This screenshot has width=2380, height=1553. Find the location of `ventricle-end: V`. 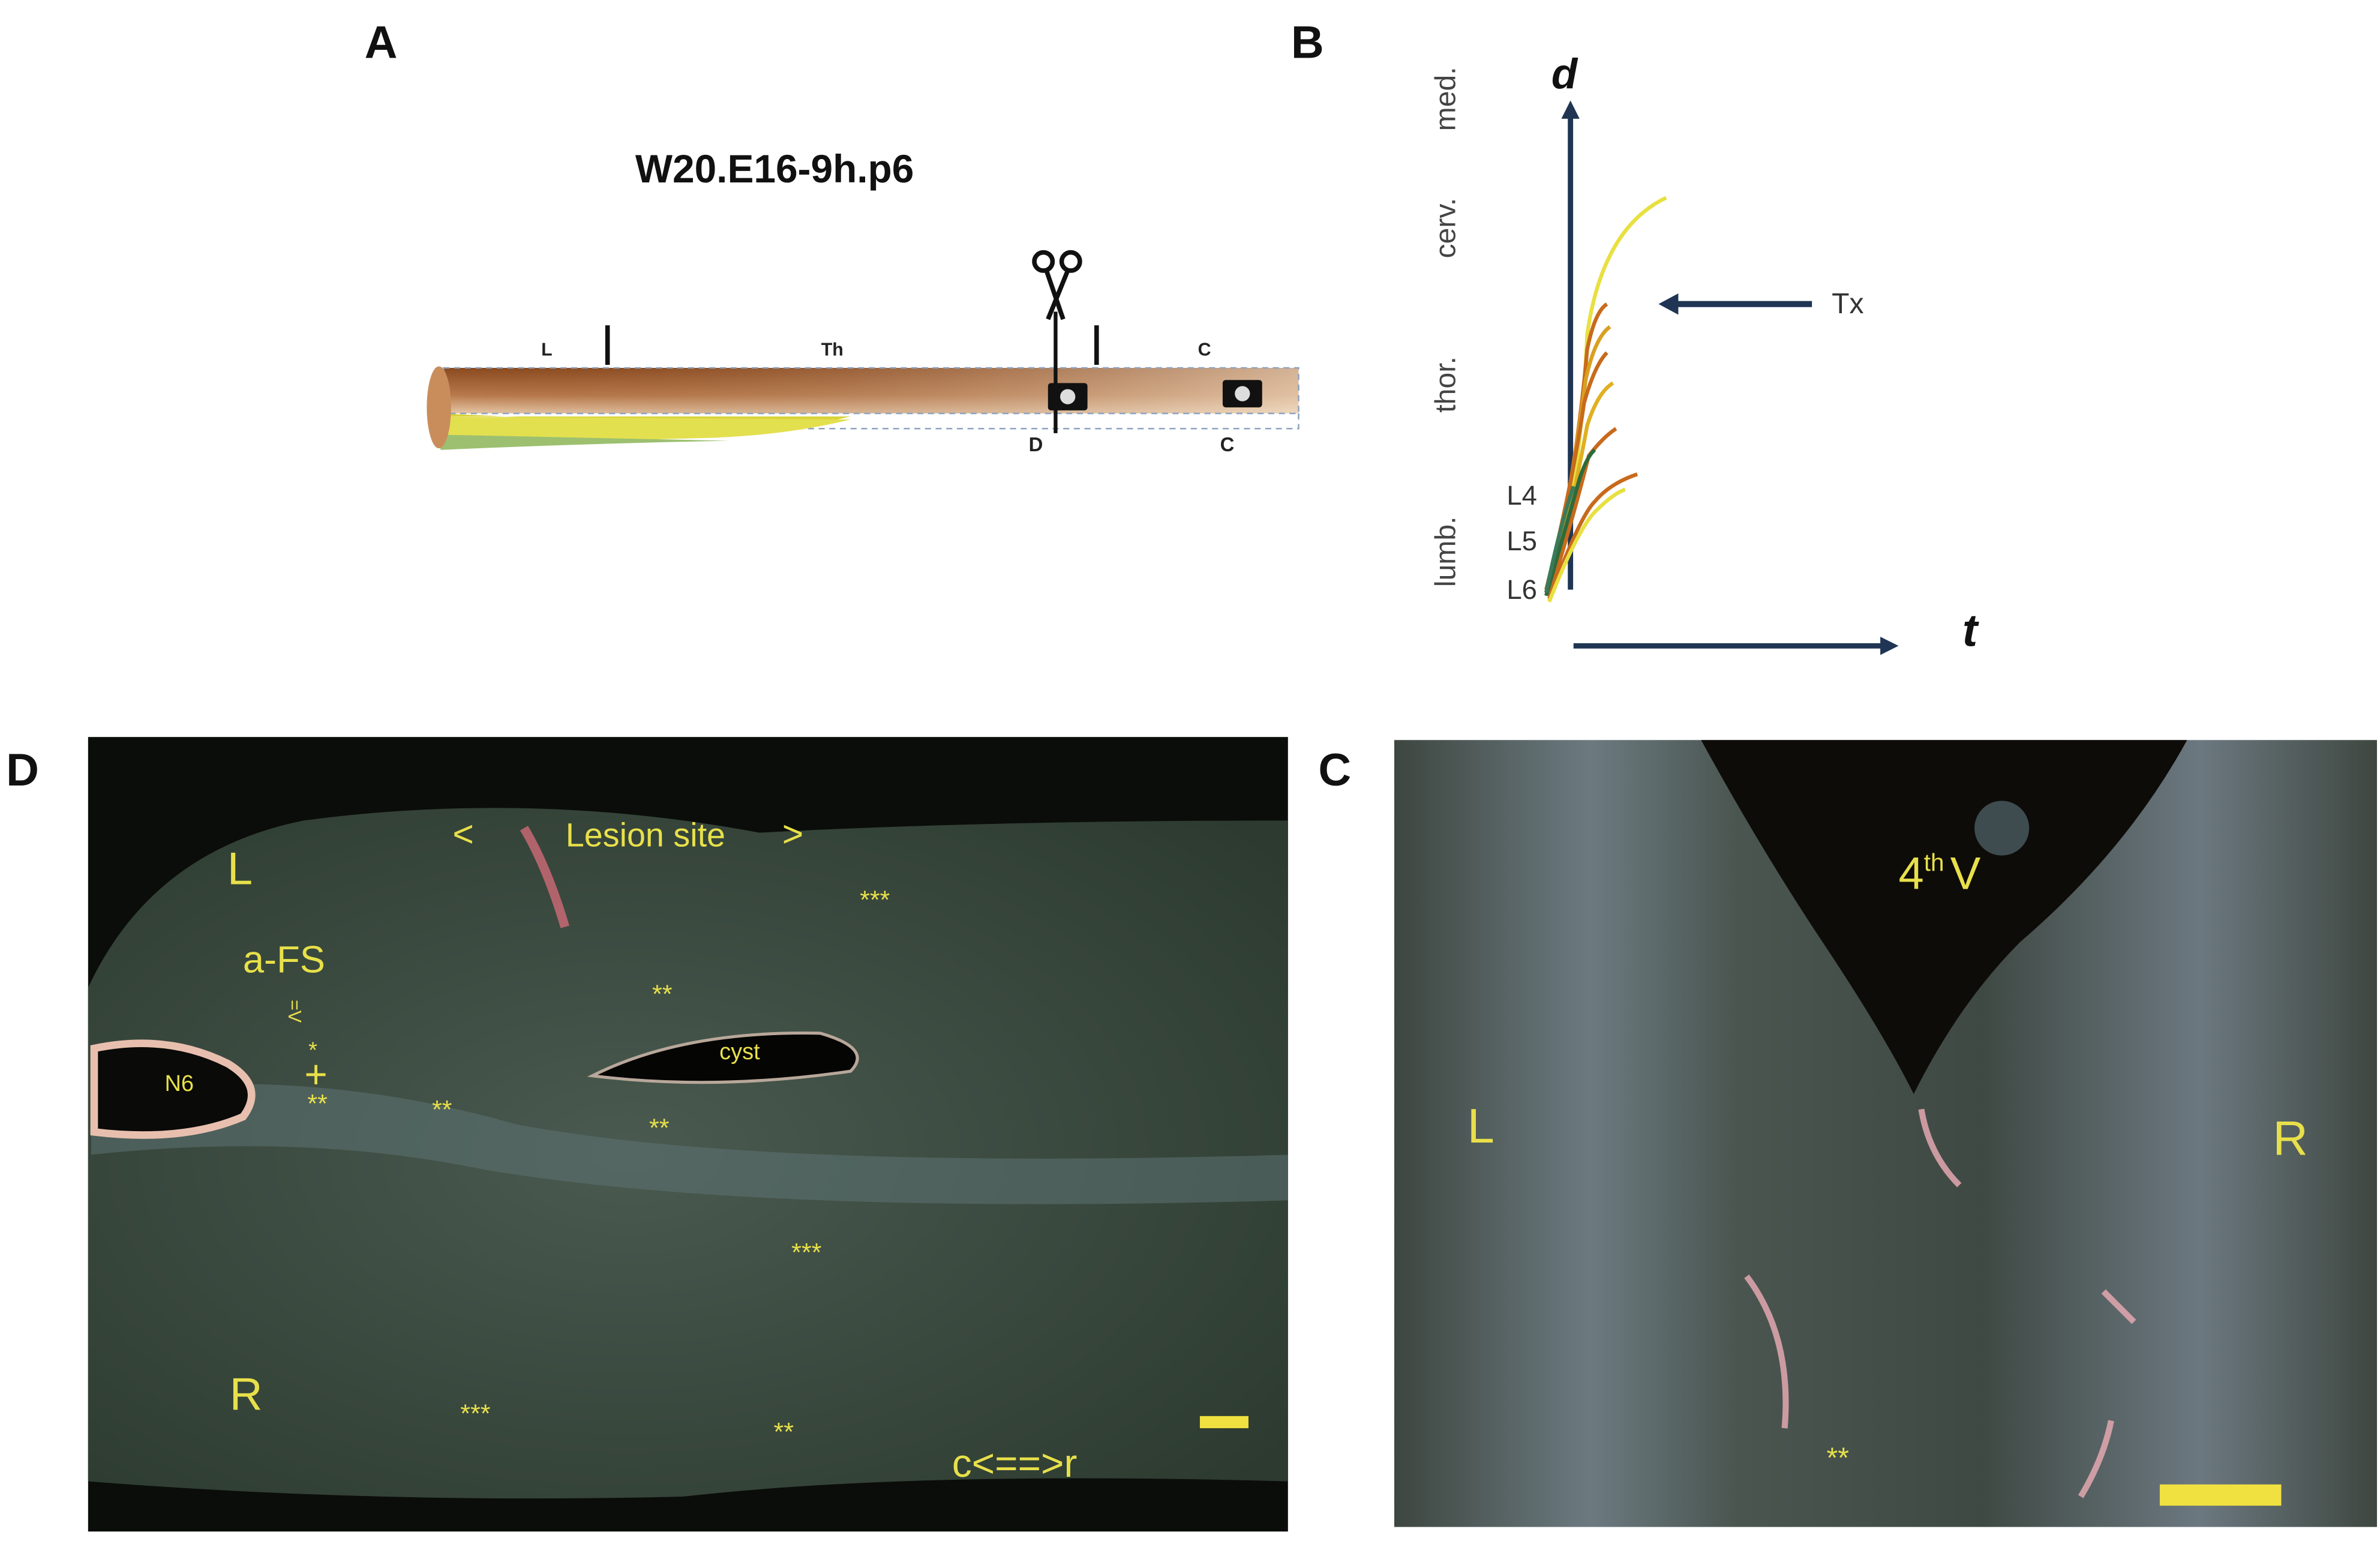

ventricle-end: V is located at coordinates (1965, 873).